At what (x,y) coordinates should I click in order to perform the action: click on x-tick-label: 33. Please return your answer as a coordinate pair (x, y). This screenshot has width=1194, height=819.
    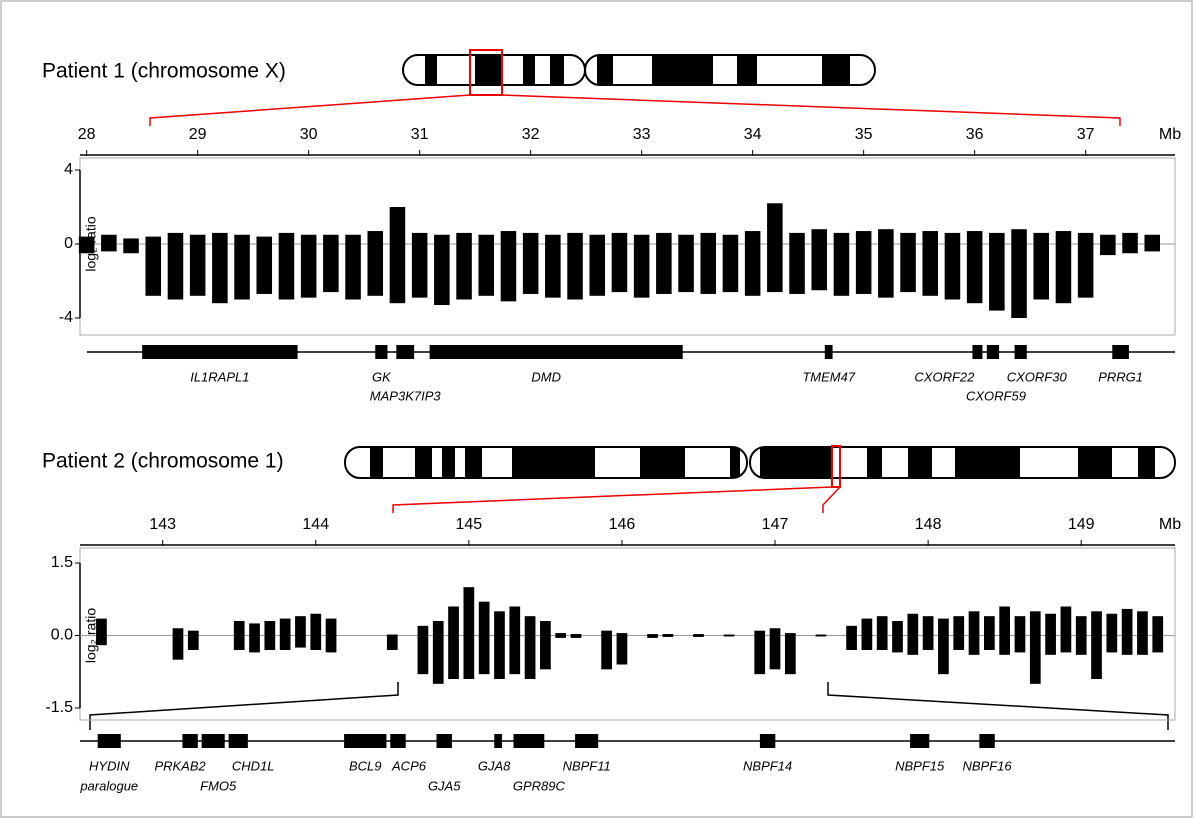
    Looking at the image, I should click on (642, 134).